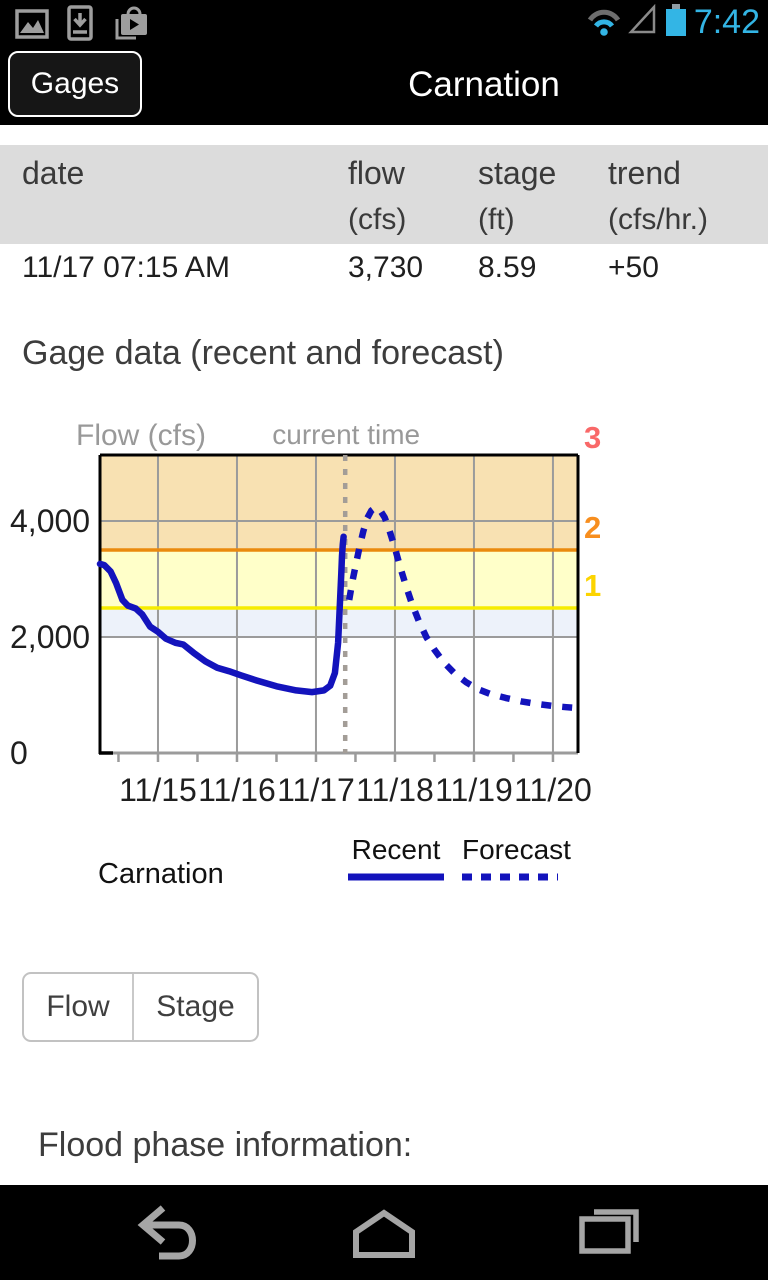 The image size is (768, 1280). I want to click on back-icon, so click(164, 1232).